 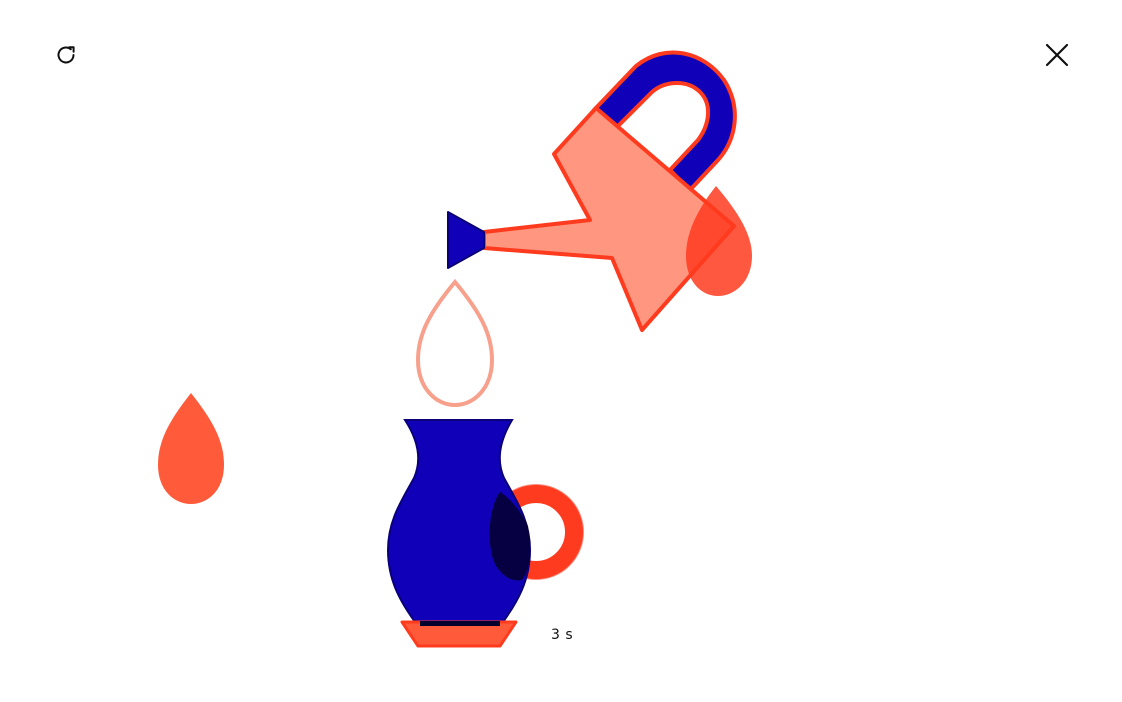 I want to click on close-icon, so click(x=1057, y=55).